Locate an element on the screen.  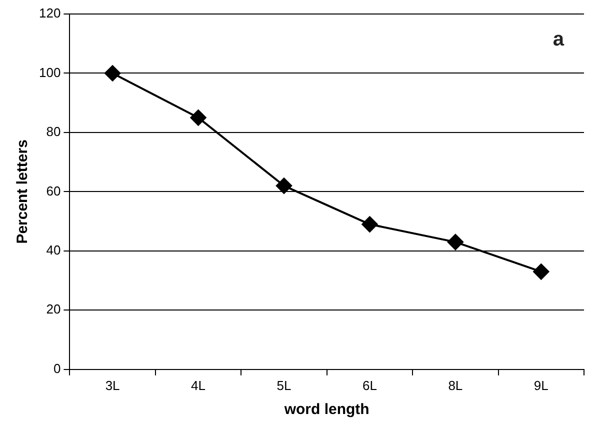
y-tick-label: 120 is located at coordinates (49, 13).